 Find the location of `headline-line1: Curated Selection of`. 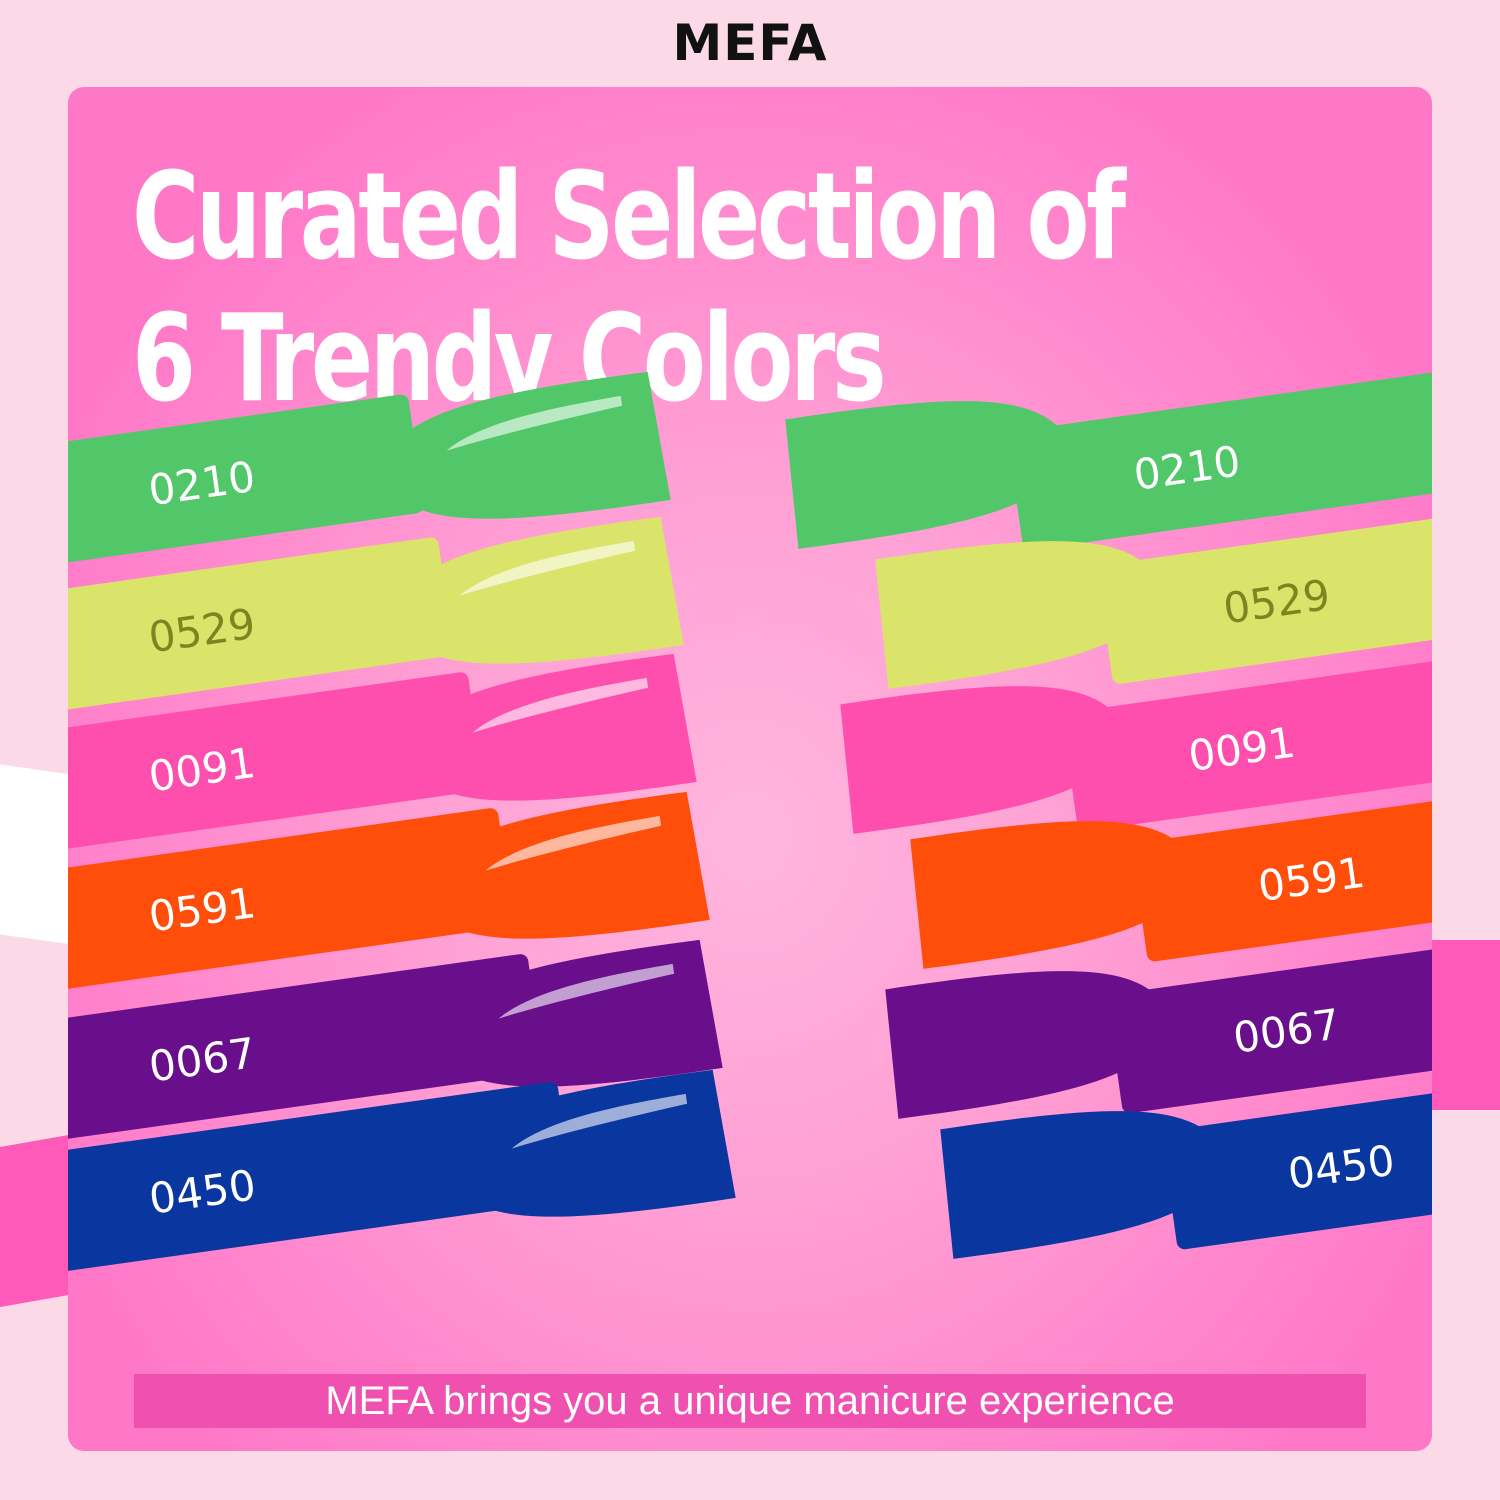

headline-line1: Curated Selection of is located at coordinates (629, 217).